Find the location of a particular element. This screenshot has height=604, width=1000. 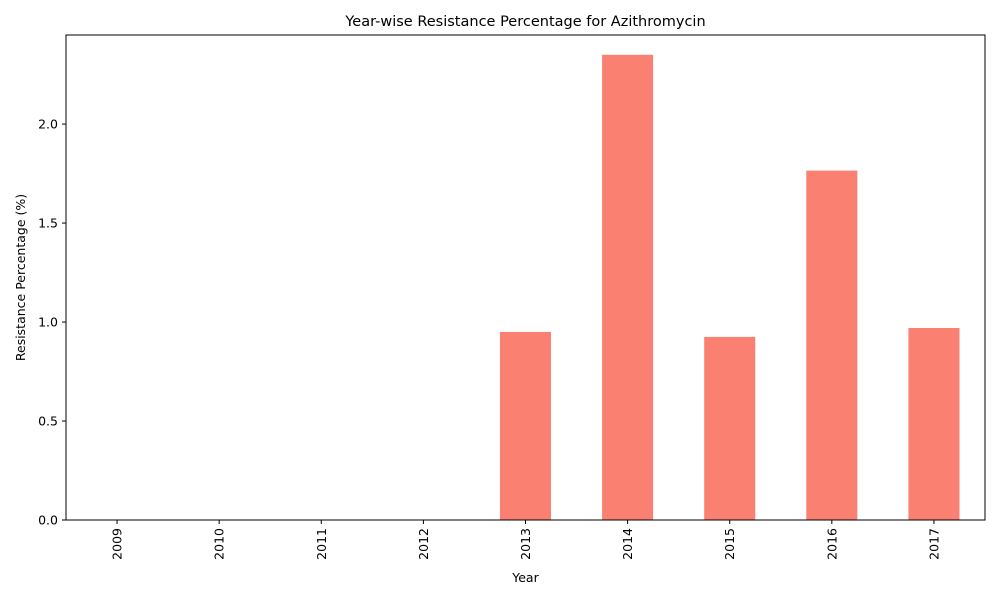

y-tick-label-2.0: 2.0 is located at coordinates (48, 124).